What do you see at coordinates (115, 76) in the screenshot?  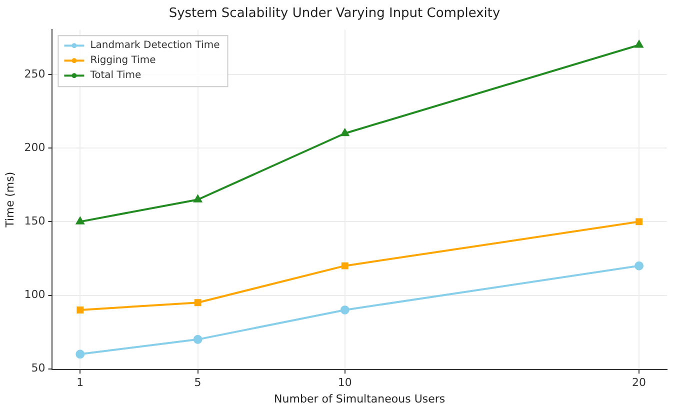 I see `legend-label: Total Time` at bounding box center [115, 76].